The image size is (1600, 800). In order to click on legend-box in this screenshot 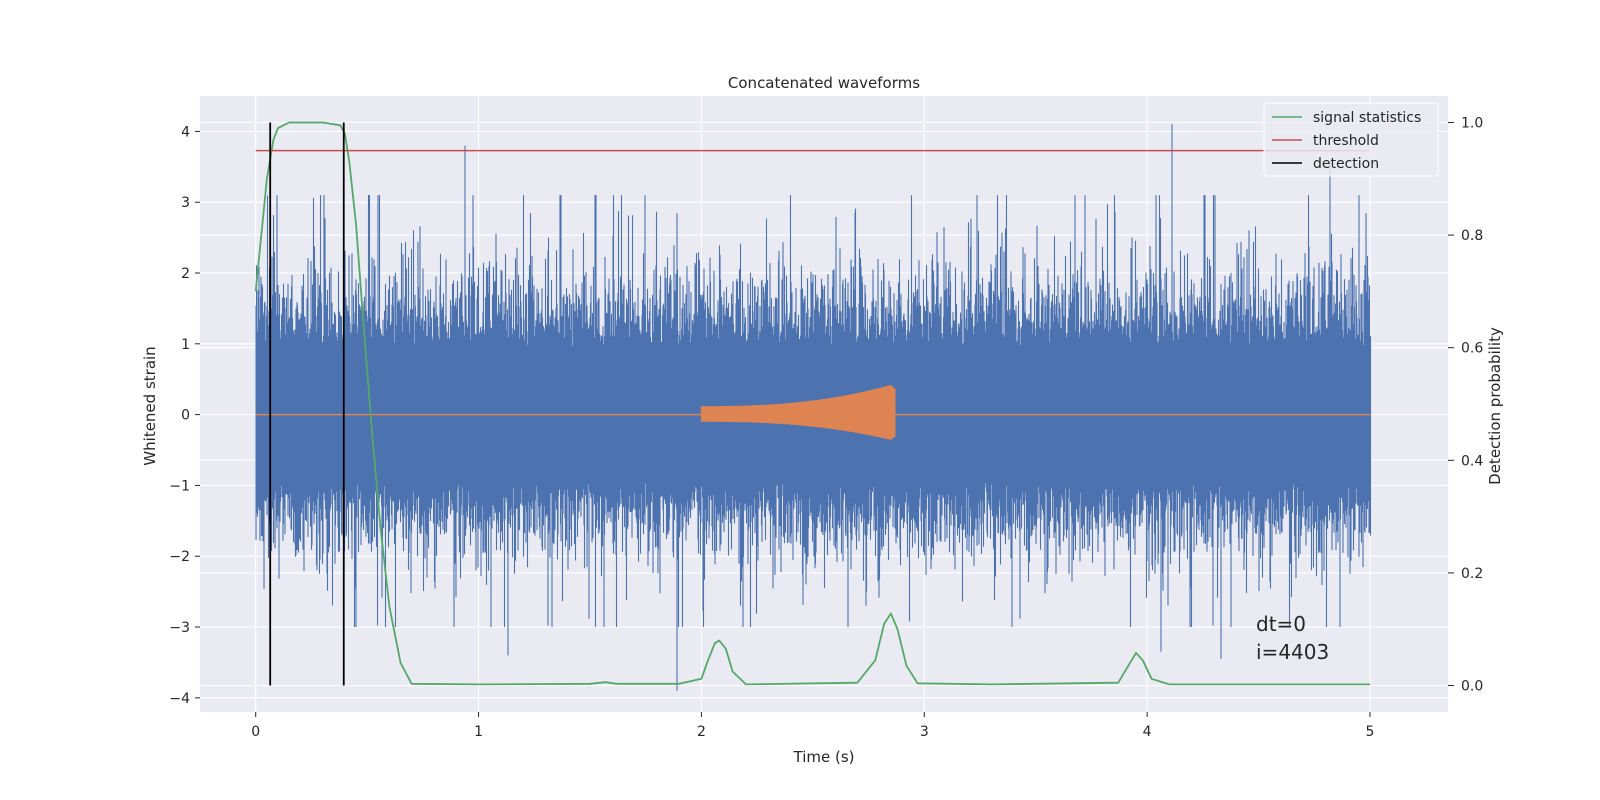, I will do `click(1351, 139)`.